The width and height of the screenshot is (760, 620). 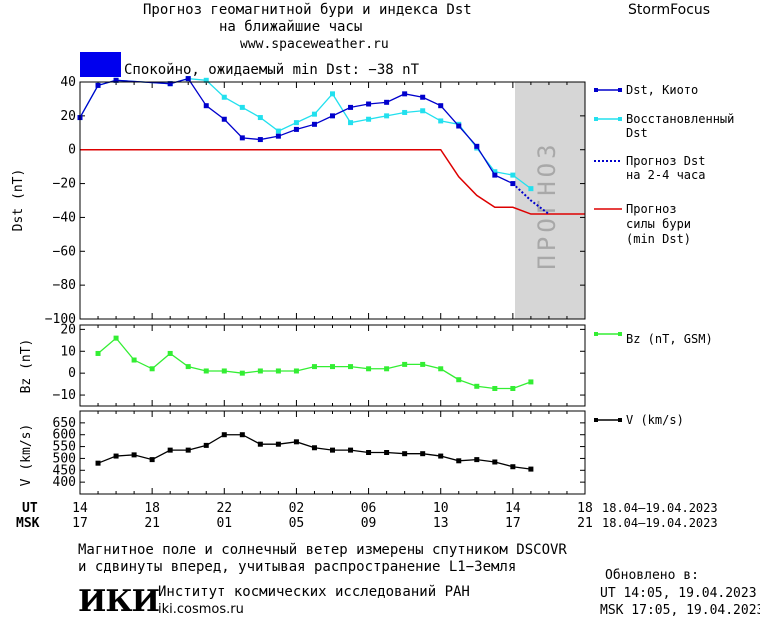 I want to click on ut-tick-label: 18, so click(x=152, y=508).